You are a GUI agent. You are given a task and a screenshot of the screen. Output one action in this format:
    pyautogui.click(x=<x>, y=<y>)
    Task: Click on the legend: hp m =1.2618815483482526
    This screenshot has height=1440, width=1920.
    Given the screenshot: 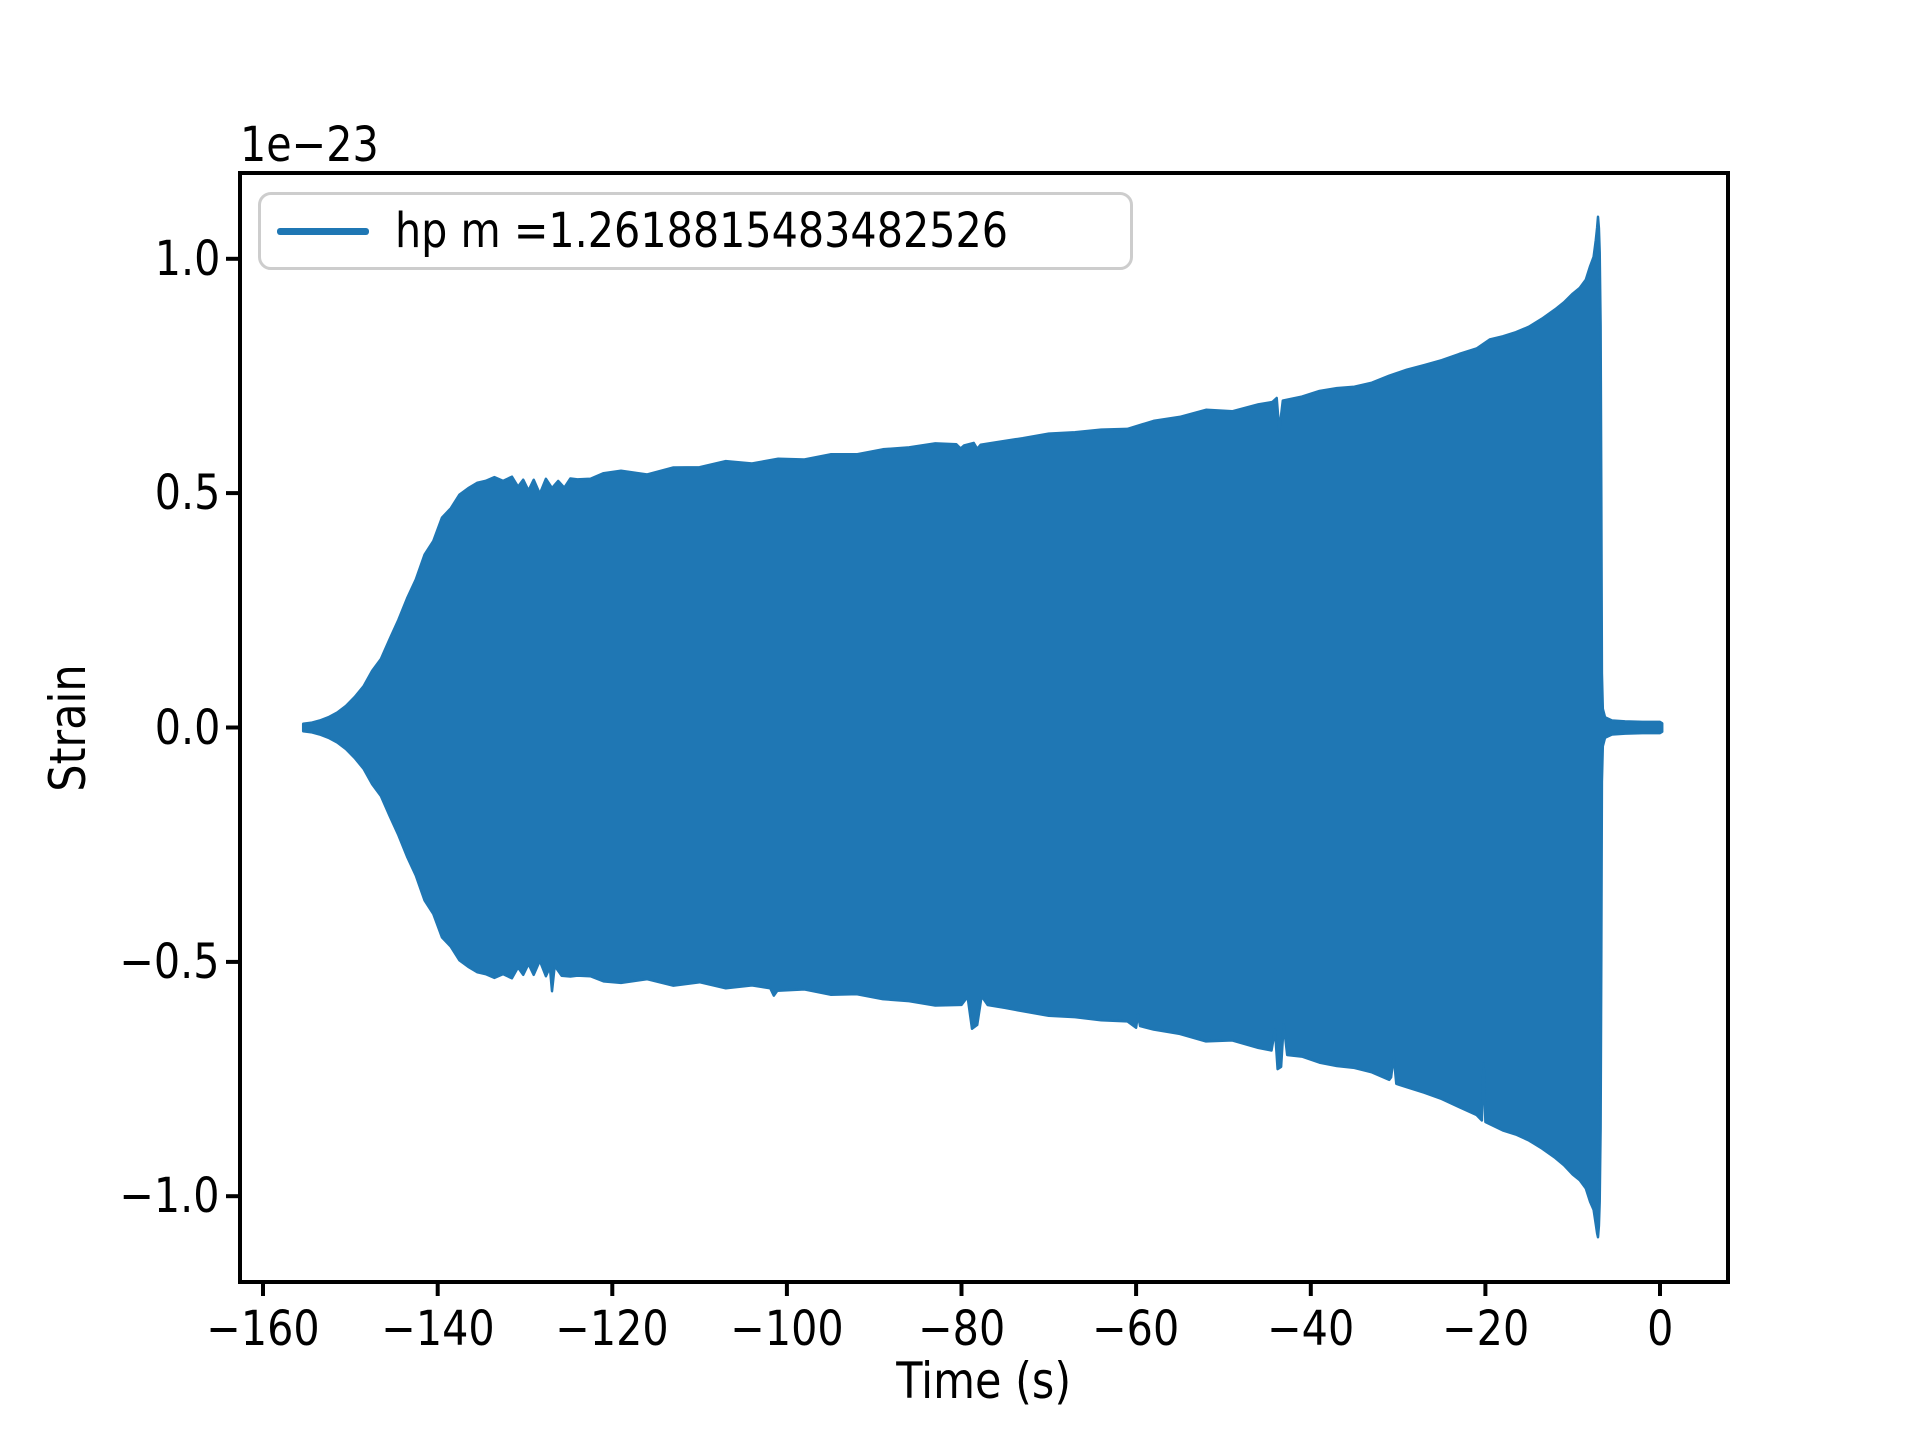 What is the action you would take?
    pyautogui.click(x=695, y=231)
    